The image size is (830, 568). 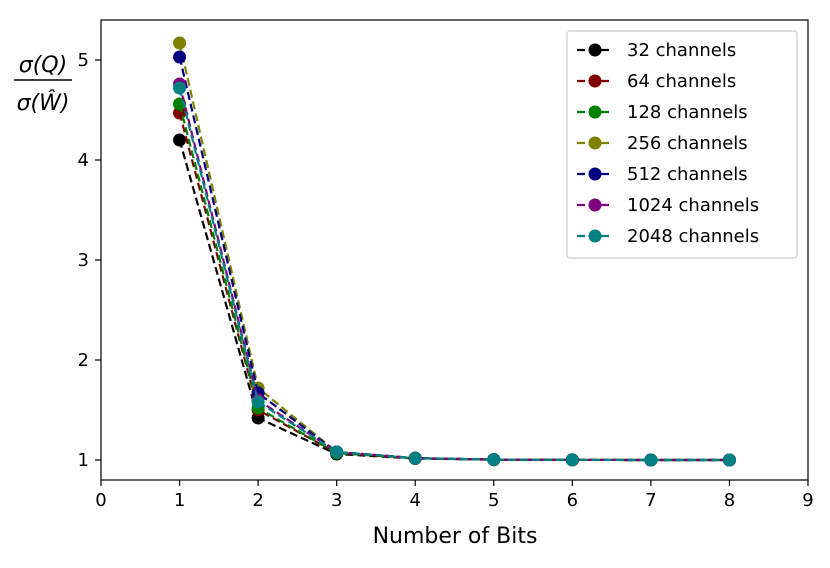 I want to click on y-axis-label: σ(Q) σ(Ŵ), so click(x=43, y=84).